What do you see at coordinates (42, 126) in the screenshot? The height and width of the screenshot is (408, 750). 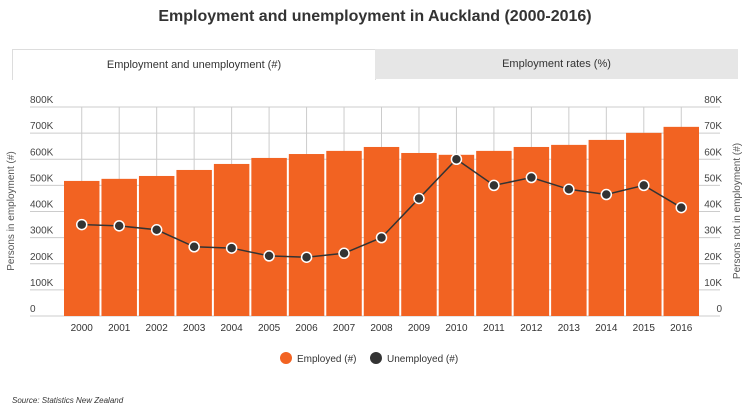 I see `y-tick-left: 700K` at bounding box center [42, 126].